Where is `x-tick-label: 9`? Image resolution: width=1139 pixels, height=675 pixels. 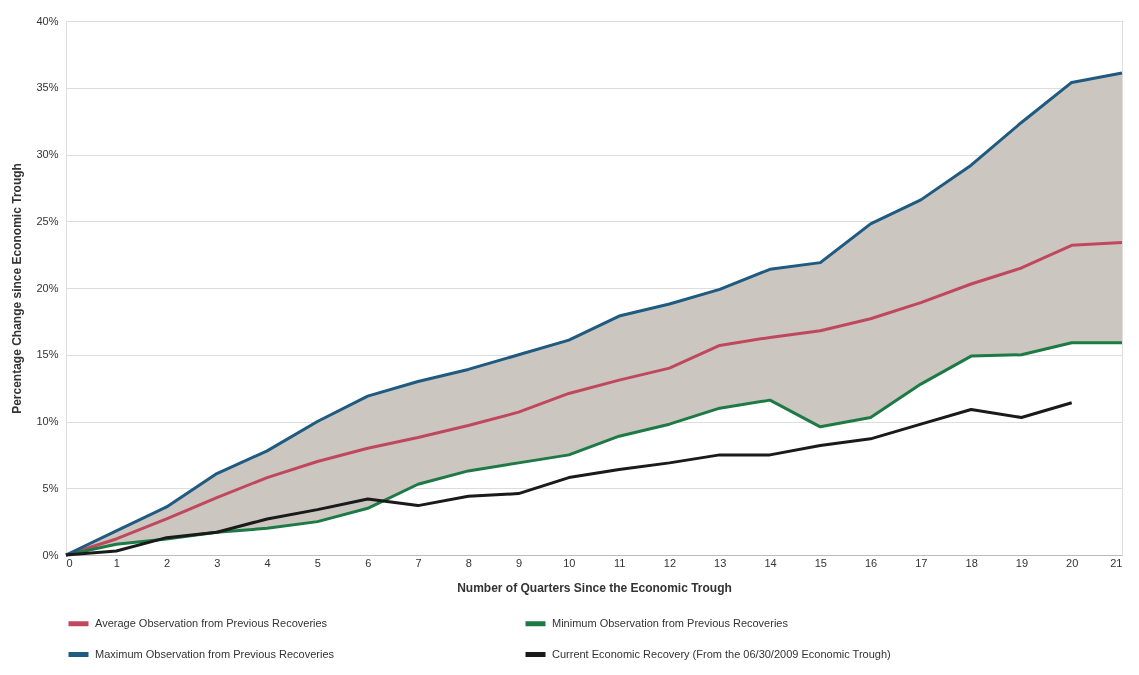
x-tick-label: 9 is located at coordinates (519, 562).